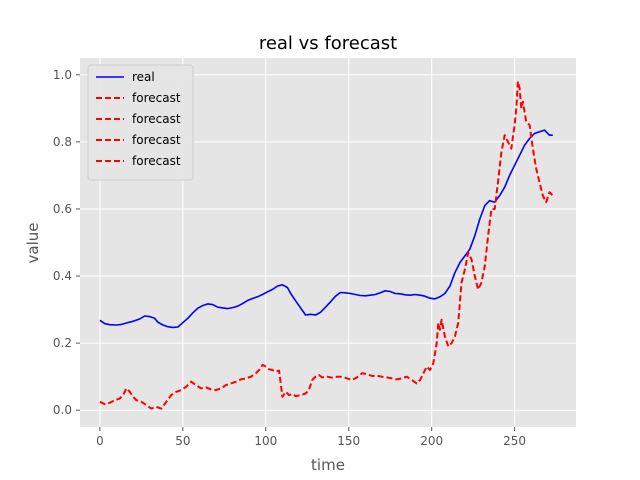 This screenshot has height=480, width=640. What do you see at coordinates (62, 142) in the screenshot?
I see `y-tick-label: 0.8` at bounding box center [62, 142].